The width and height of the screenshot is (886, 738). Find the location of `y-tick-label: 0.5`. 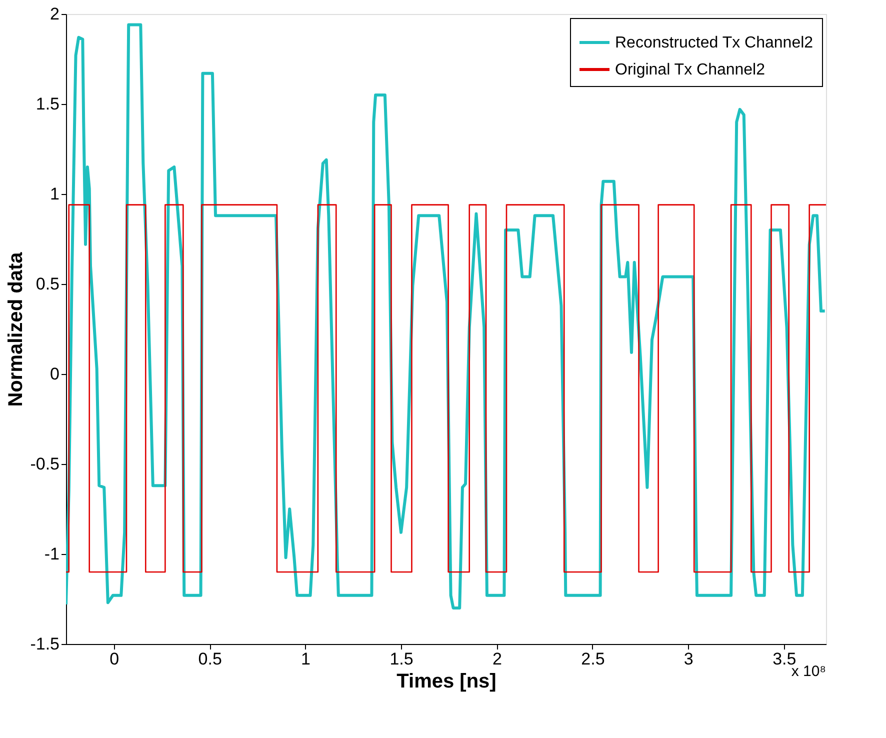

y-tick-label: 0.5 is located at coordinates (48, 284).